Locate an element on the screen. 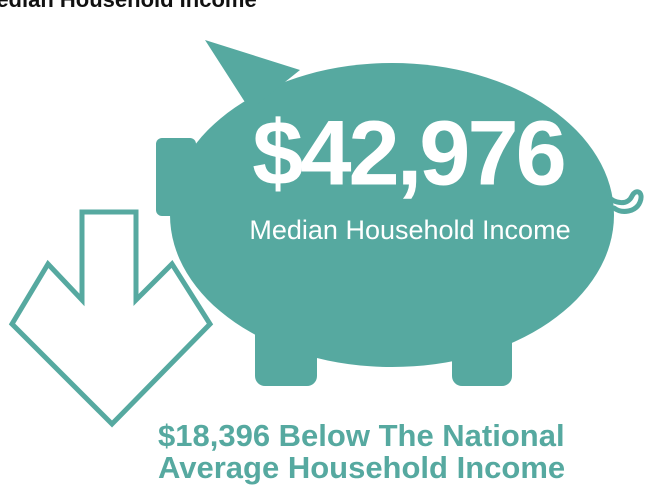  title: Median Household Income is located at coordinates (128, 6).